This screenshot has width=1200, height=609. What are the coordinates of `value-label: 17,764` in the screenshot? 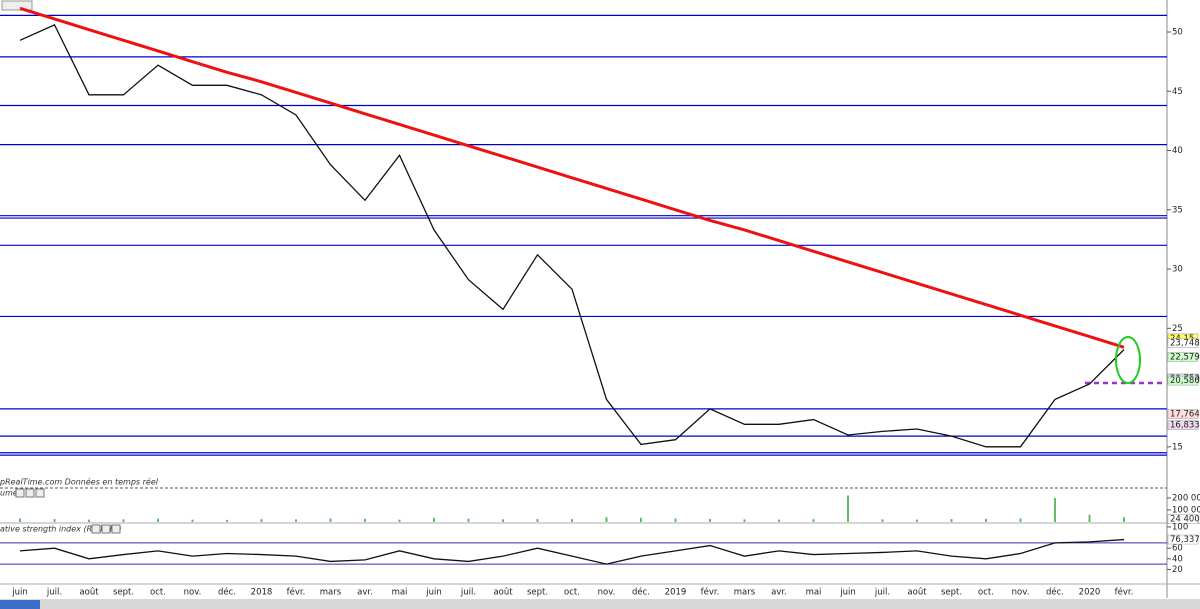 It's located at (1185, 415).